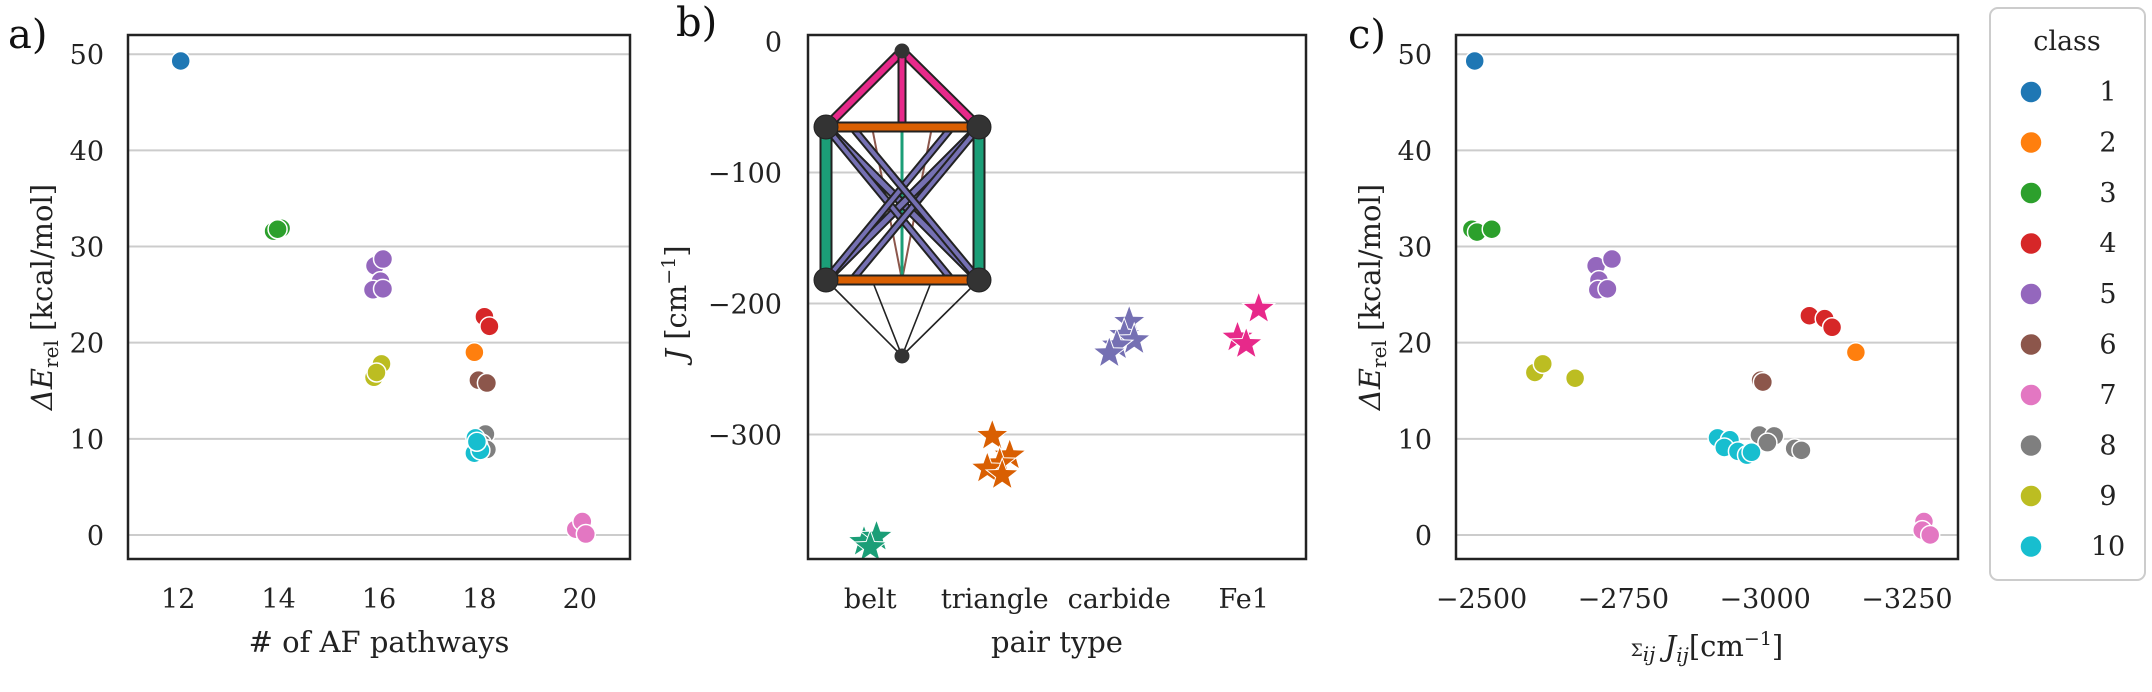 The width and height of the screenshot is (2152, 692). What do you see at coordinates (27, 35) in the screenshot?
I see `panel-label-a: a)` at bounding box center [27, 35].